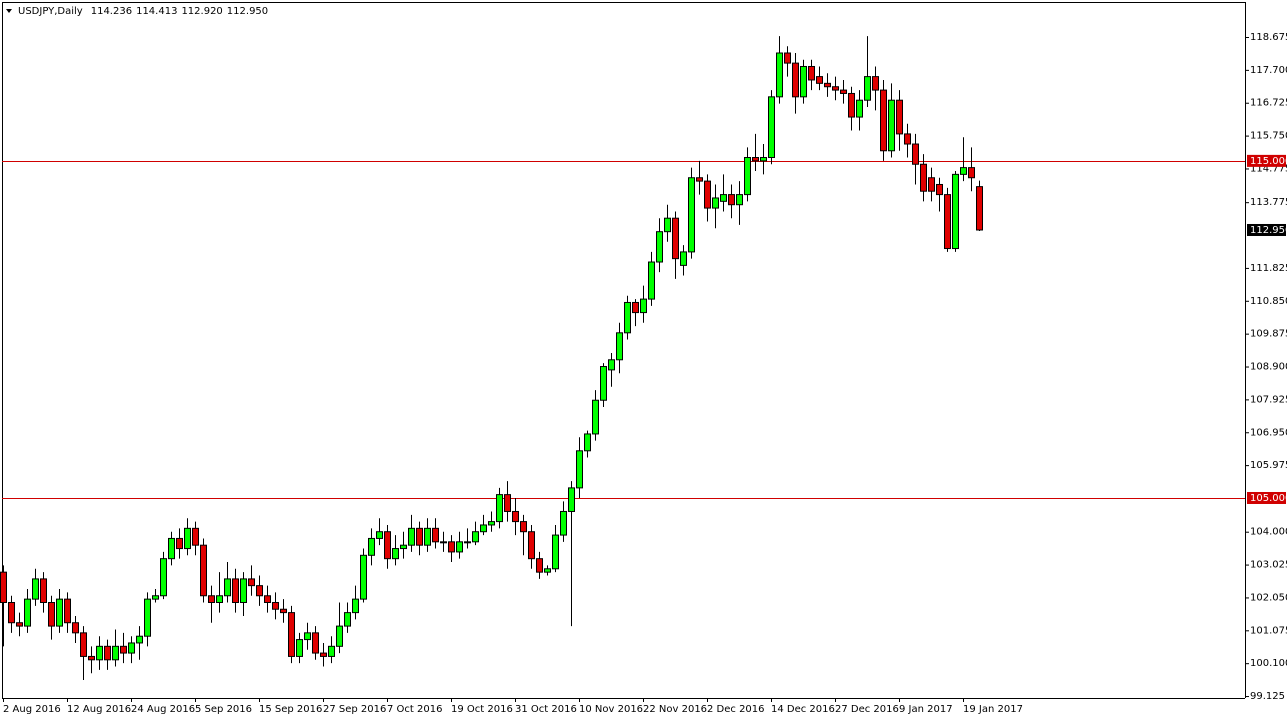 This screenshot has width=1287, height=723. What do you see at coordinates (675, 709) in the screenshot?
I see `x-tick-label: 22 Nov 2016` at bounding box center [675, 709].